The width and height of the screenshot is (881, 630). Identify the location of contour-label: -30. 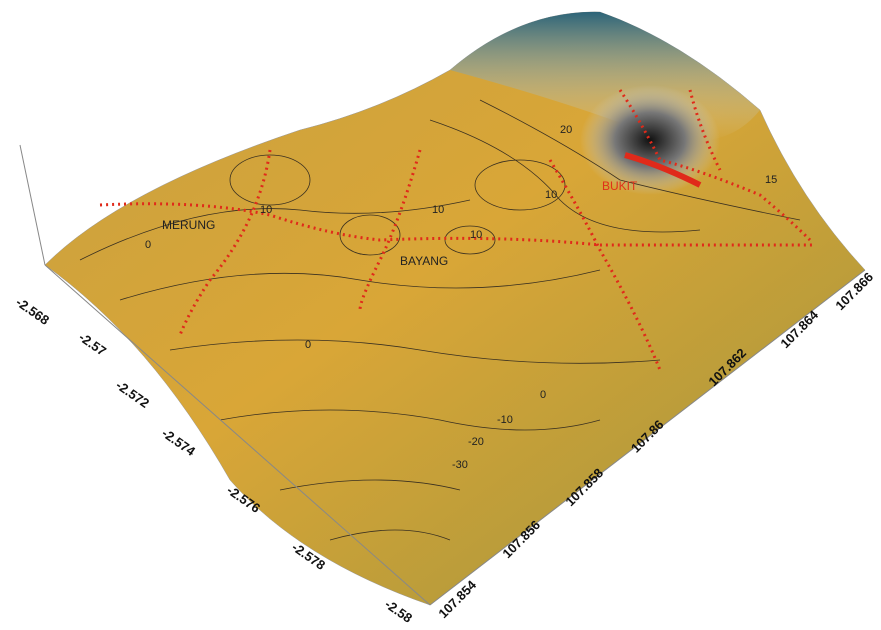
(460, 465).